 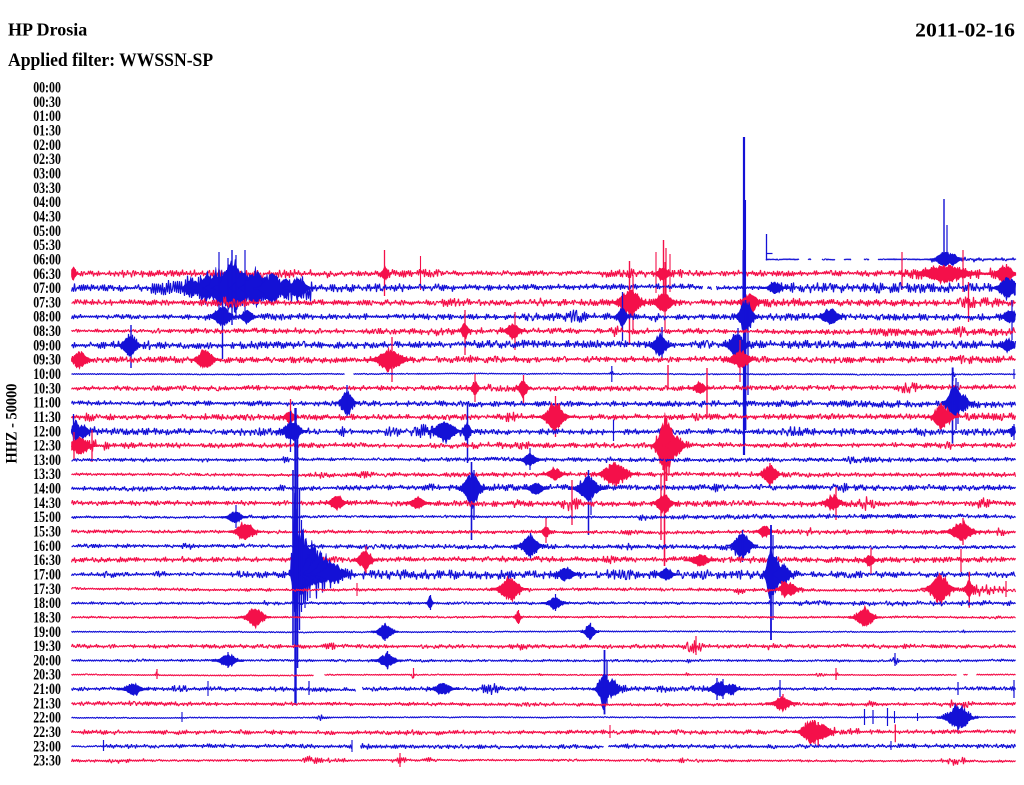 I want to click on svg-text: 03:30, so click(x=47, y=188).